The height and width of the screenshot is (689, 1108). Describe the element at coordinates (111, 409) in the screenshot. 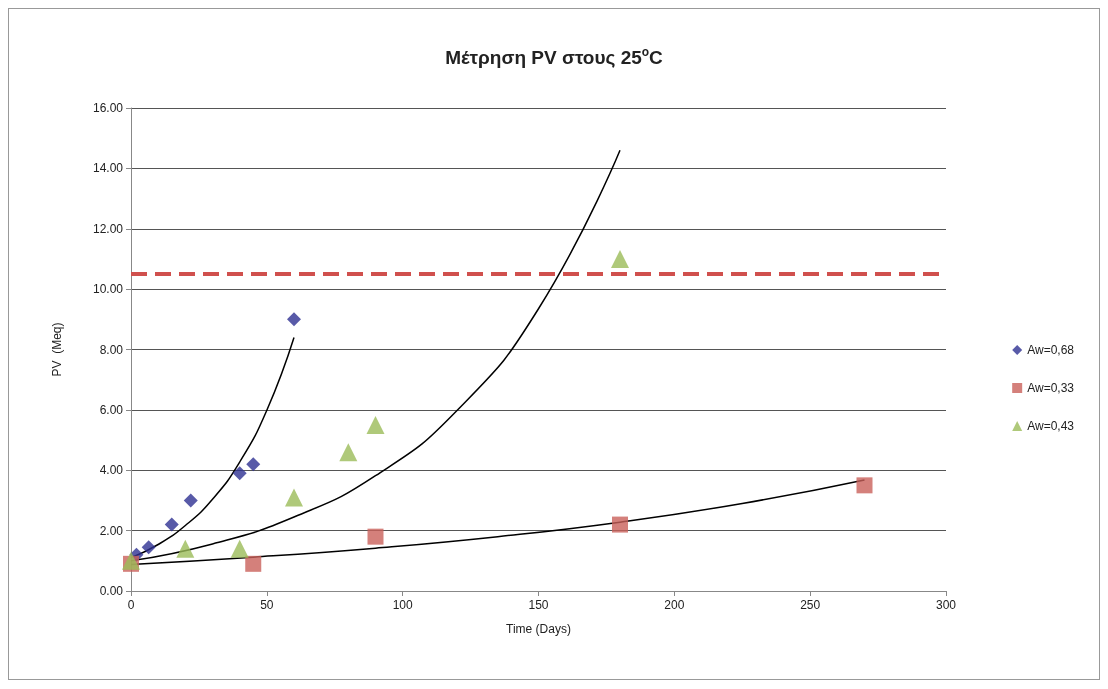

I see `y-tick-label: 6.00` at that location.